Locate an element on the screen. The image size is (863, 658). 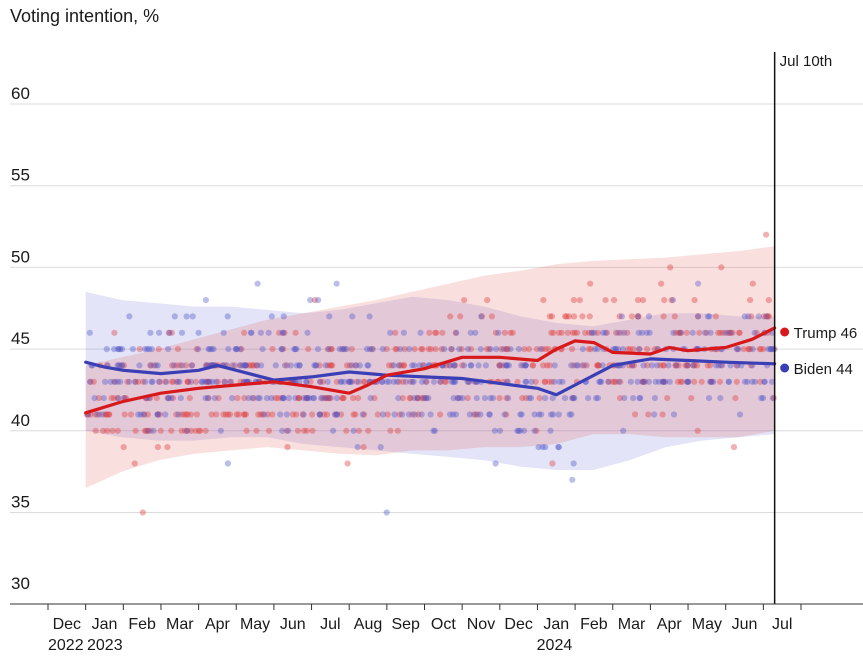
x-tick-label: Aug is located at coordinates (368, 624).